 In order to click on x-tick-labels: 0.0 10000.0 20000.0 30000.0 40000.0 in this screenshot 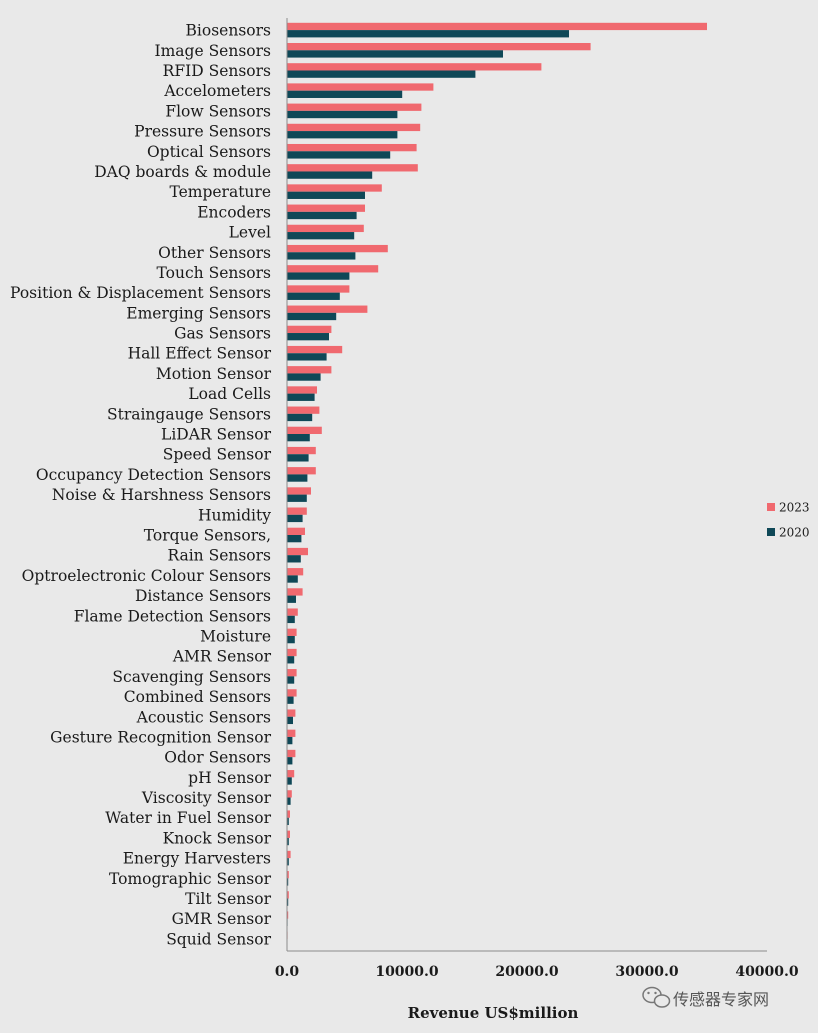, I will do `click(537, 972)`.